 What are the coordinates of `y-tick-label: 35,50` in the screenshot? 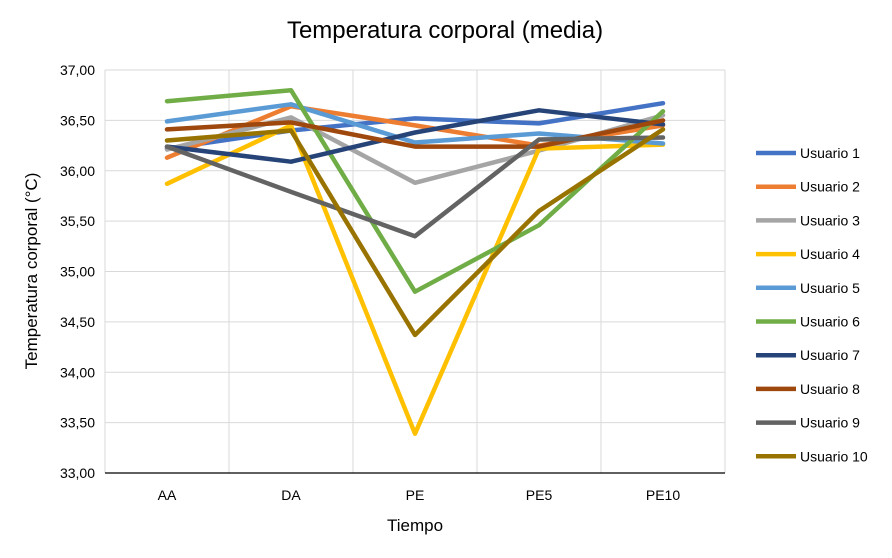 It's located at (77, 221).